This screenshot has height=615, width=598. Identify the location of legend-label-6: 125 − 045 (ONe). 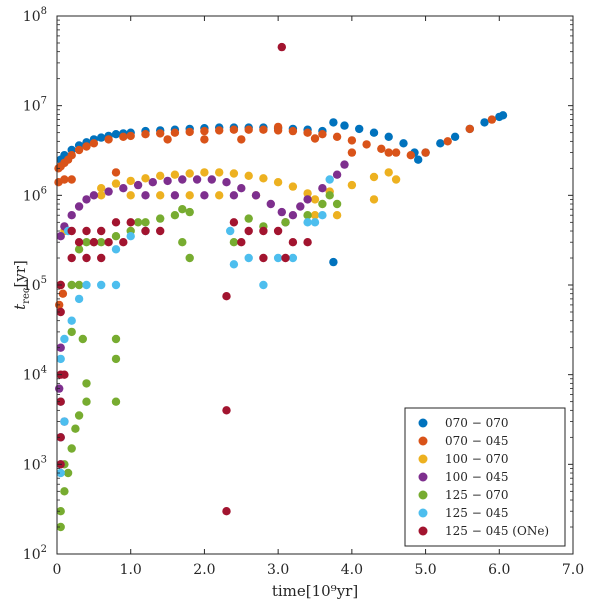
(497, 531).